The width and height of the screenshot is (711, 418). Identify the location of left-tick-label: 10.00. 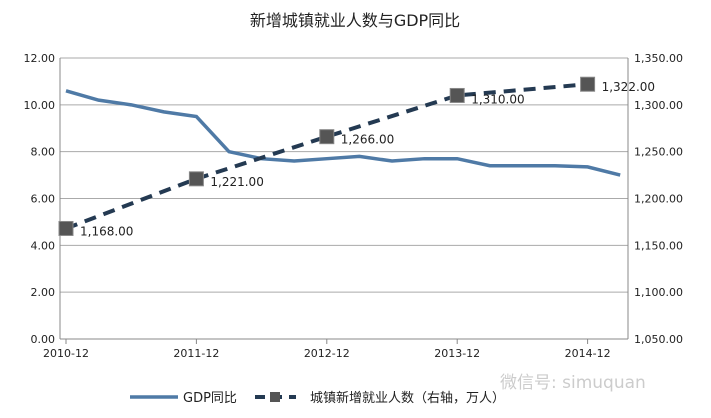
(40, 105).